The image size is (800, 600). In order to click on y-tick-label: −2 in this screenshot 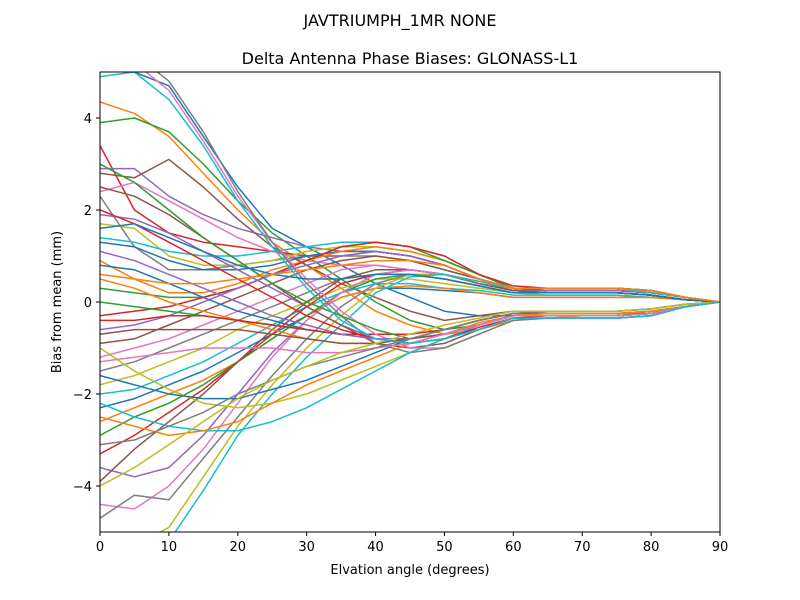, I will do `click(82, 395)`.